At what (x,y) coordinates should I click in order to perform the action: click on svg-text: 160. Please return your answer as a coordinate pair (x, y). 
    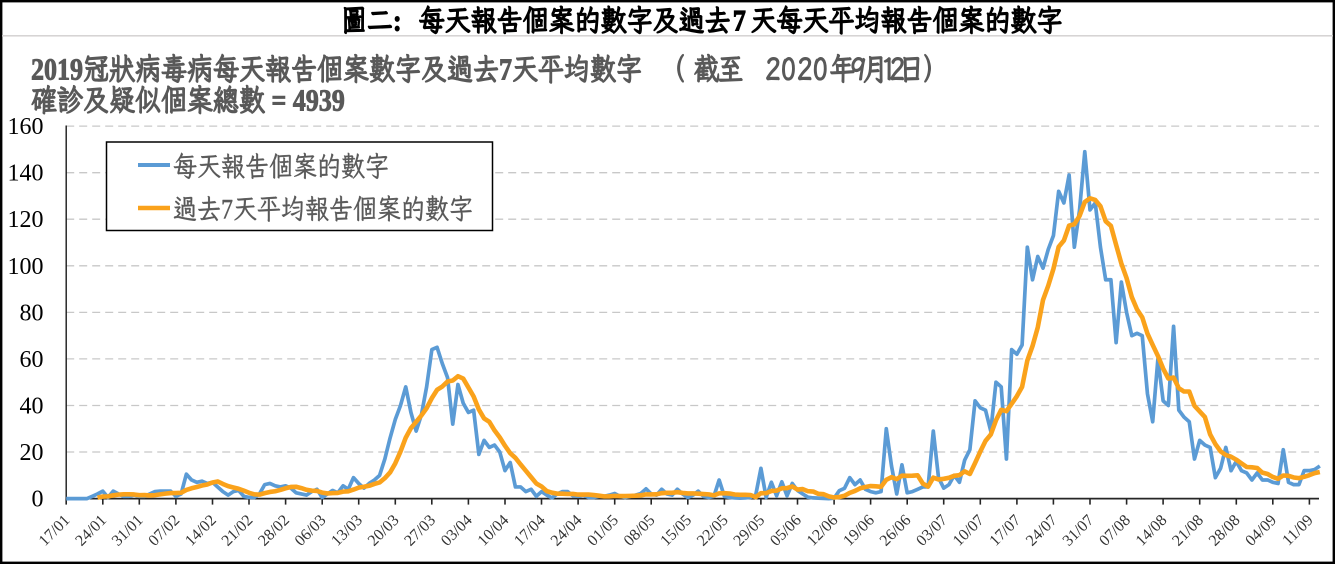
    Looking at the image, I should click on (26, 127).